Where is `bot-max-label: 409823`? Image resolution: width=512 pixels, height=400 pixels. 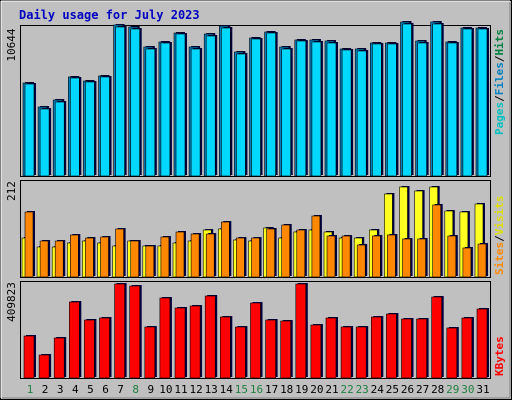 bot-max-label: 409823 is located at coordinates (11, 302).